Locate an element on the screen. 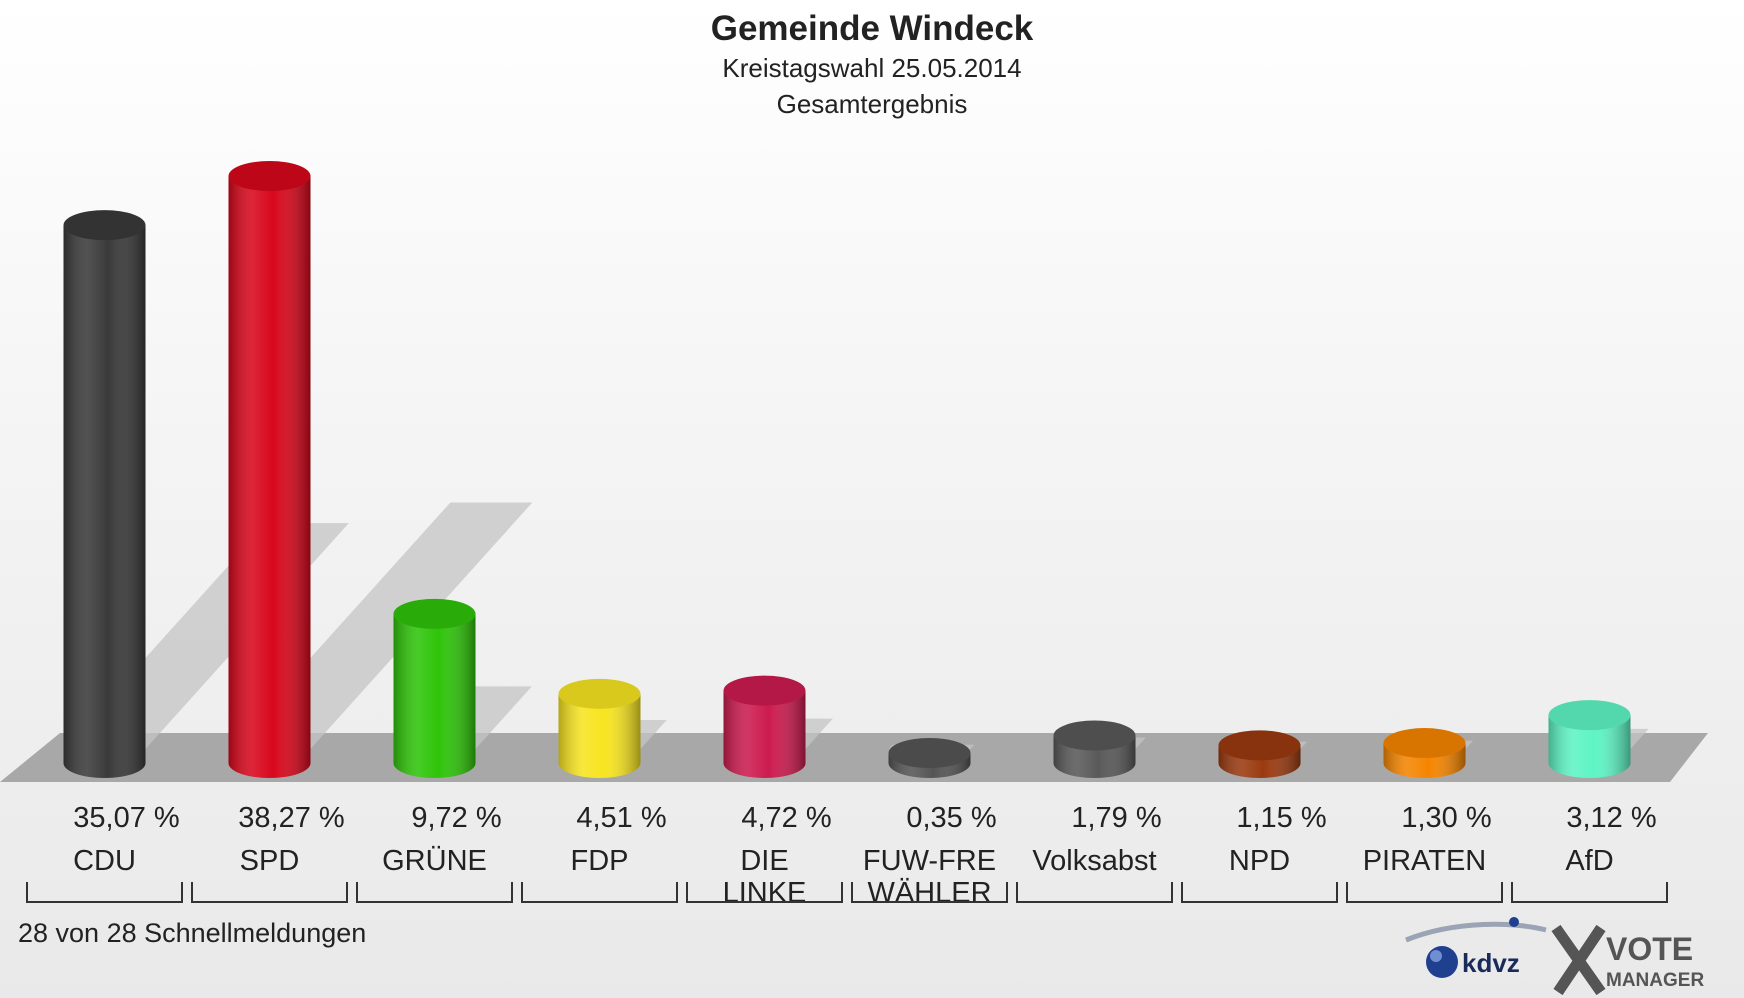  logo-area: kdvz VOTE MANAGER is located at coordinates (1554, 956).